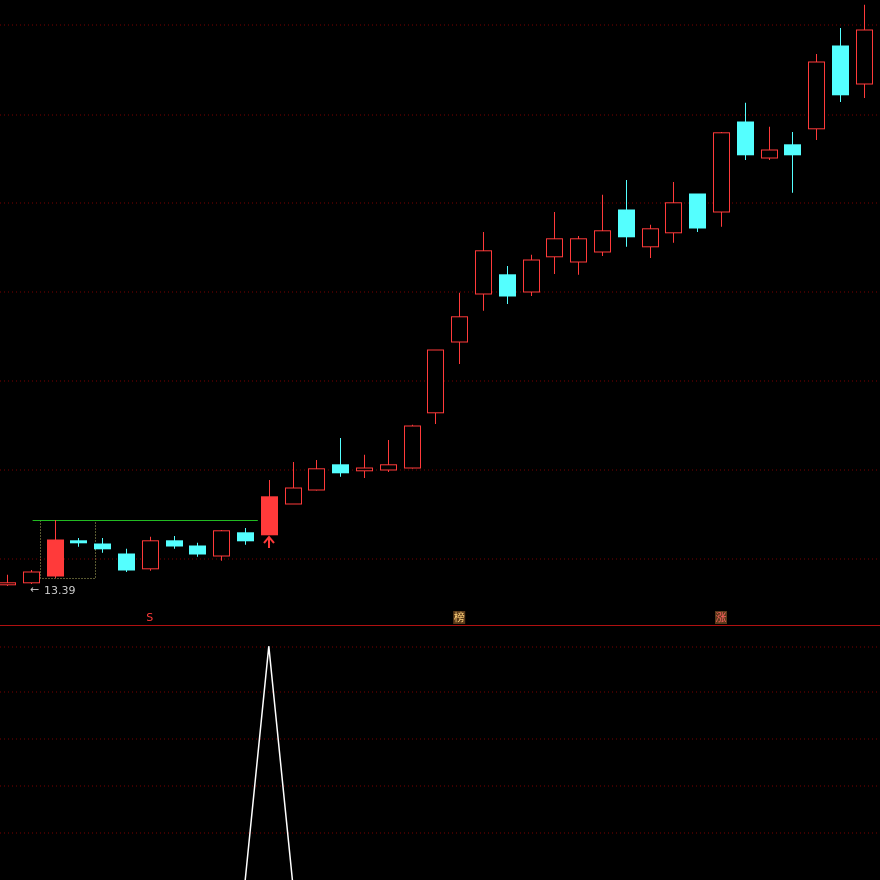  Describe the element at coordinates (269, 541) in the screenshot. I see `buy-arrow` at that location.